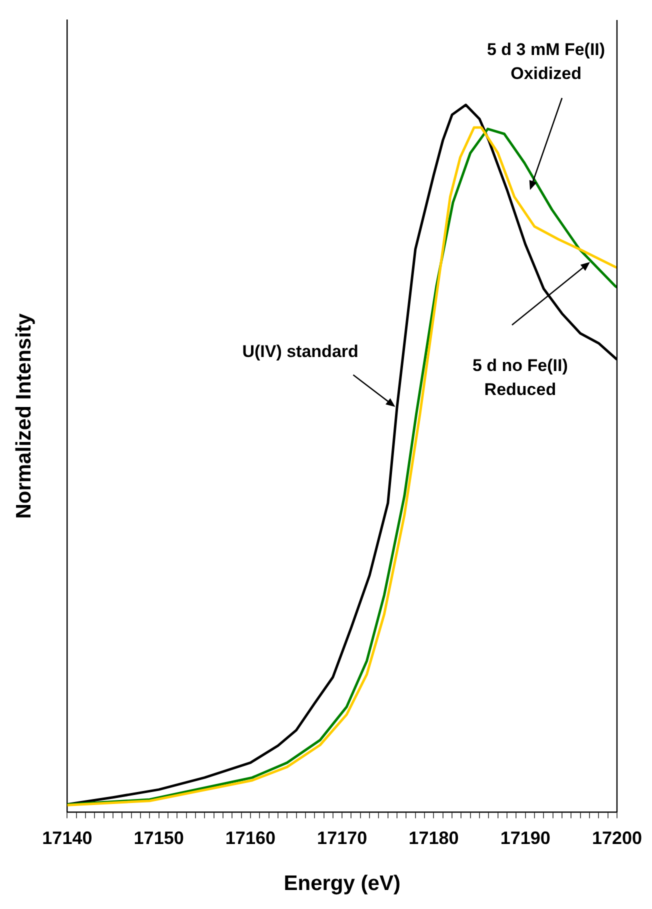 This screenshot has height=909, width=652. What do you see at coordinates (342, 884) in the screenshot?
I see `x-axis-title: Energy (eV)` at bounding box center [342, 884].